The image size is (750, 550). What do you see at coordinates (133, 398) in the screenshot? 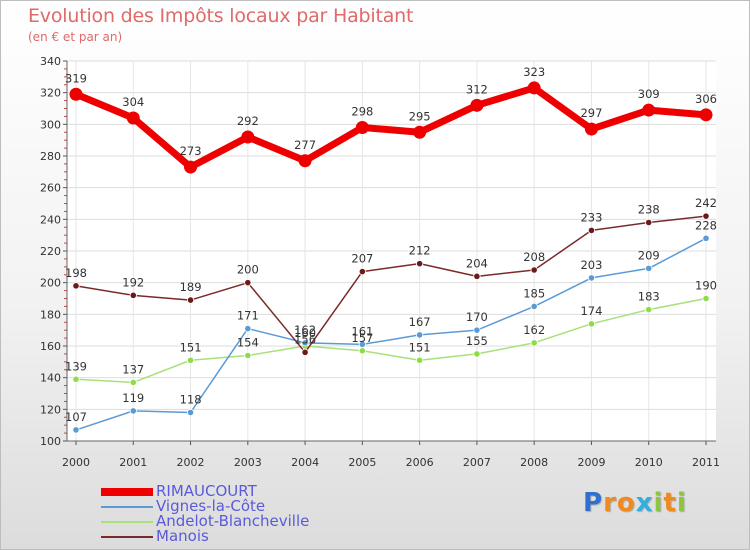
I see `data-label: 119` at bounding box center [133, 398].